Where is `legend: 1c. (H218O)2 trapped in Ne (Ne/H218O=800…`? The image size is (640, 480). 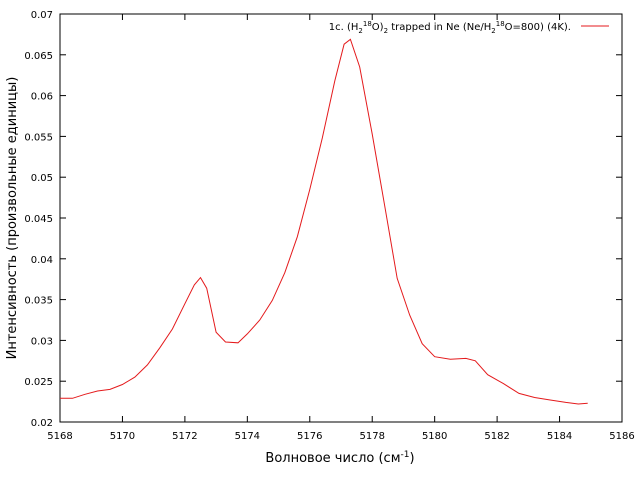 legend: 1c. (H218O)2 trapped in Ne (Ne/H218O=800… is located at coordinates (469, 27).